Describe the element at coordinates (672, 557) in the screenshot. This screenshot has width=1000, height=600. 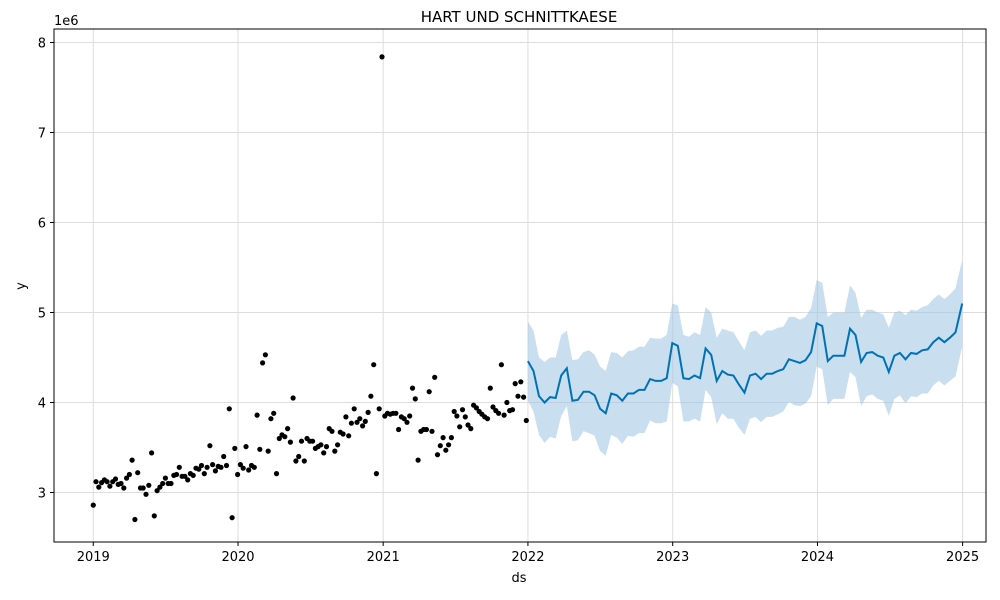
I see `x-tick-label: 2023` at that location.